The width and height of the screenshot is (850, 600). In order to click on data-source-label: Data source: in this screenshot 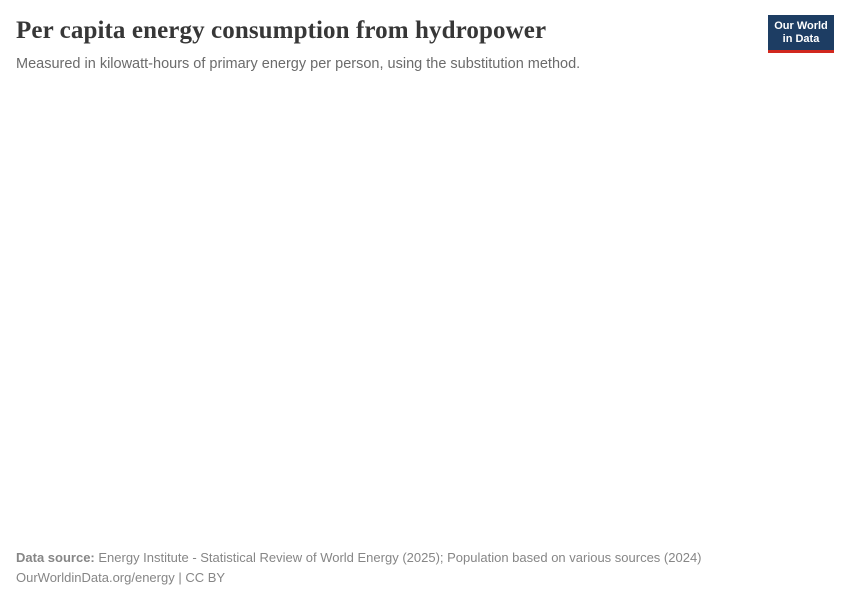, I will do `click(55, 557)`.